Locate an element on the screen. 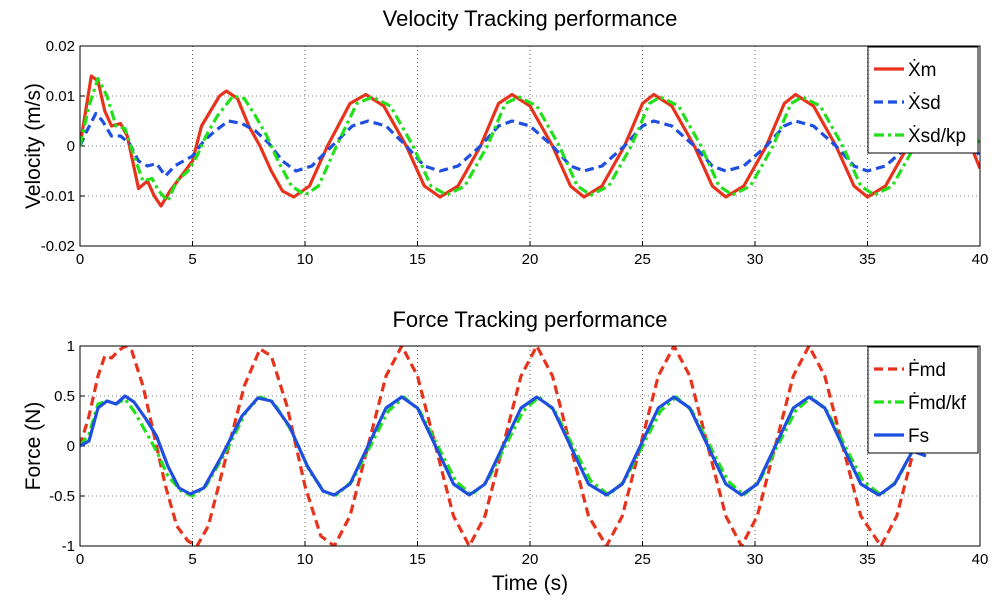 The height and width of the screenshot is (607, 1003). legend-label: Fs is located at coordinates (918, 436).